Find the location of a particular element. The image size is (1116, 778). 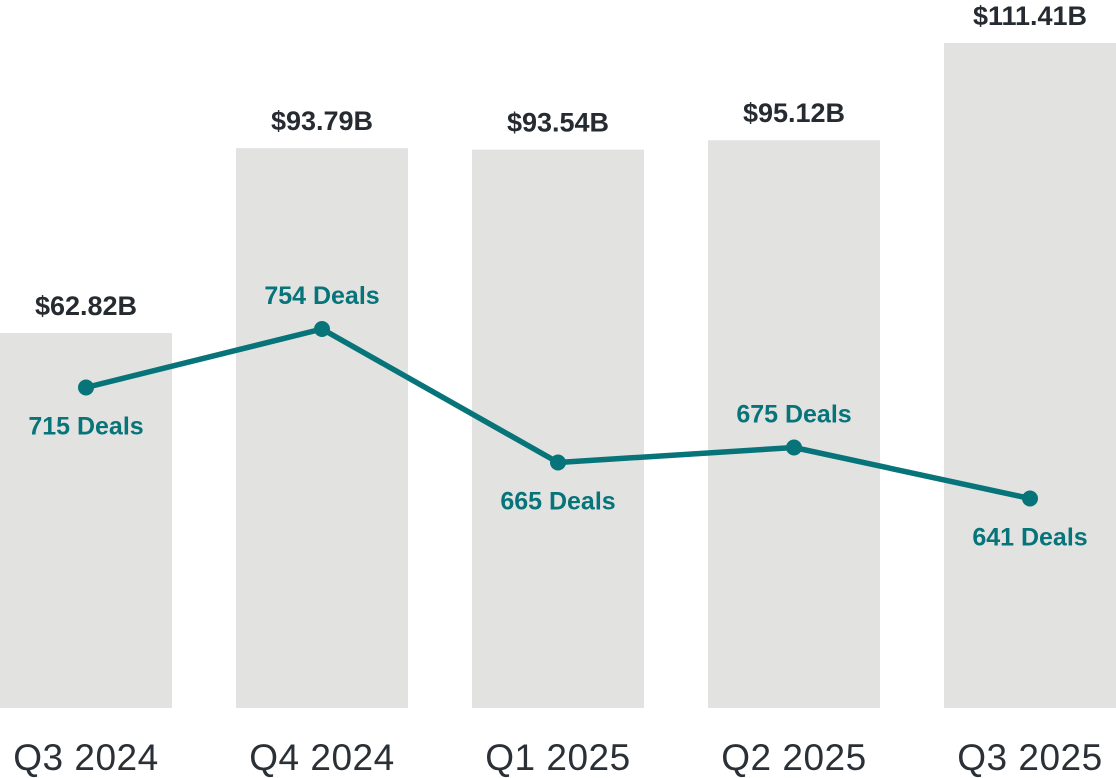

bar-value-label-q2-2025: $95.12B is located at coordinates (794, 113).